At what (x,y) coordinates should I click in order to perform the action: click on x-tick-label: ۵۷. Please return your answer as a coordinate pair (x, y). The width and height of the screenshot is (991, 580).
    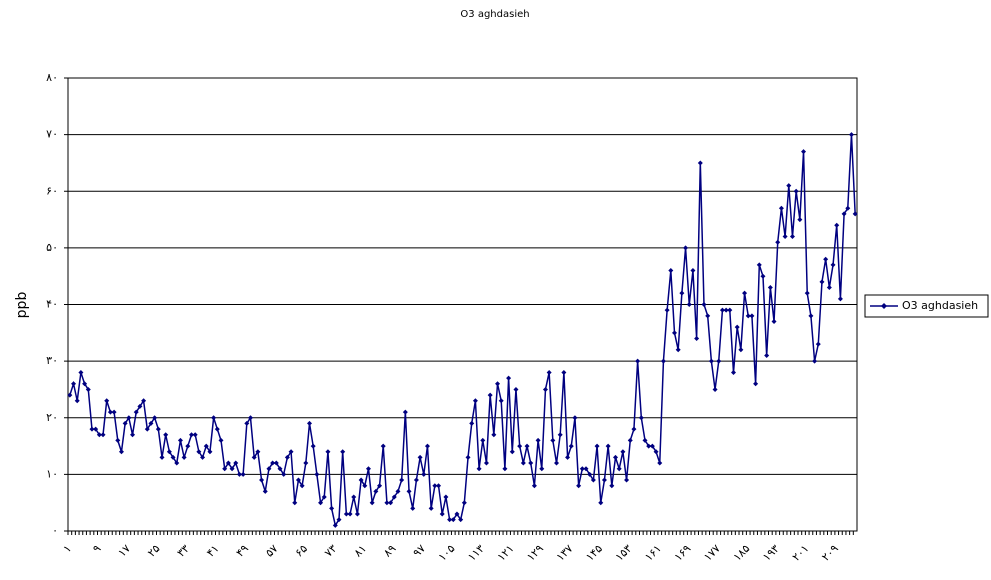
    Looking at the image, I should click on (272, 551).